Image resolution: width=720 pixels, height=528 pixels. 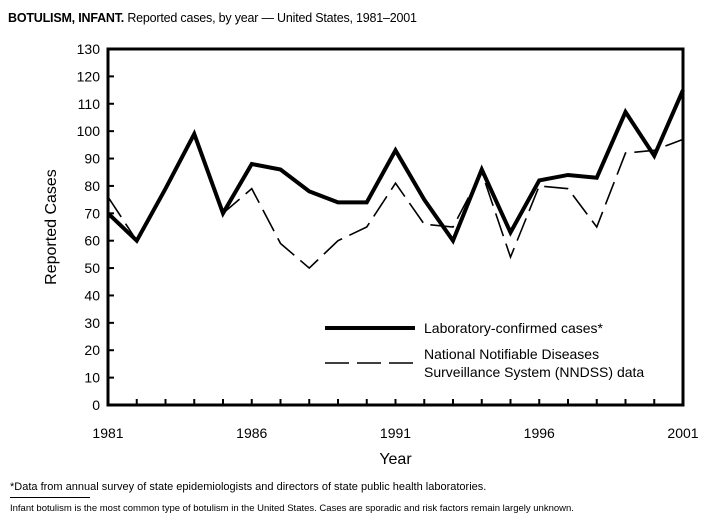 What do you see at coordinates (395, 459) in the screenshot?
I see `x-axis-label: Year` at bounding box center [395, 459].